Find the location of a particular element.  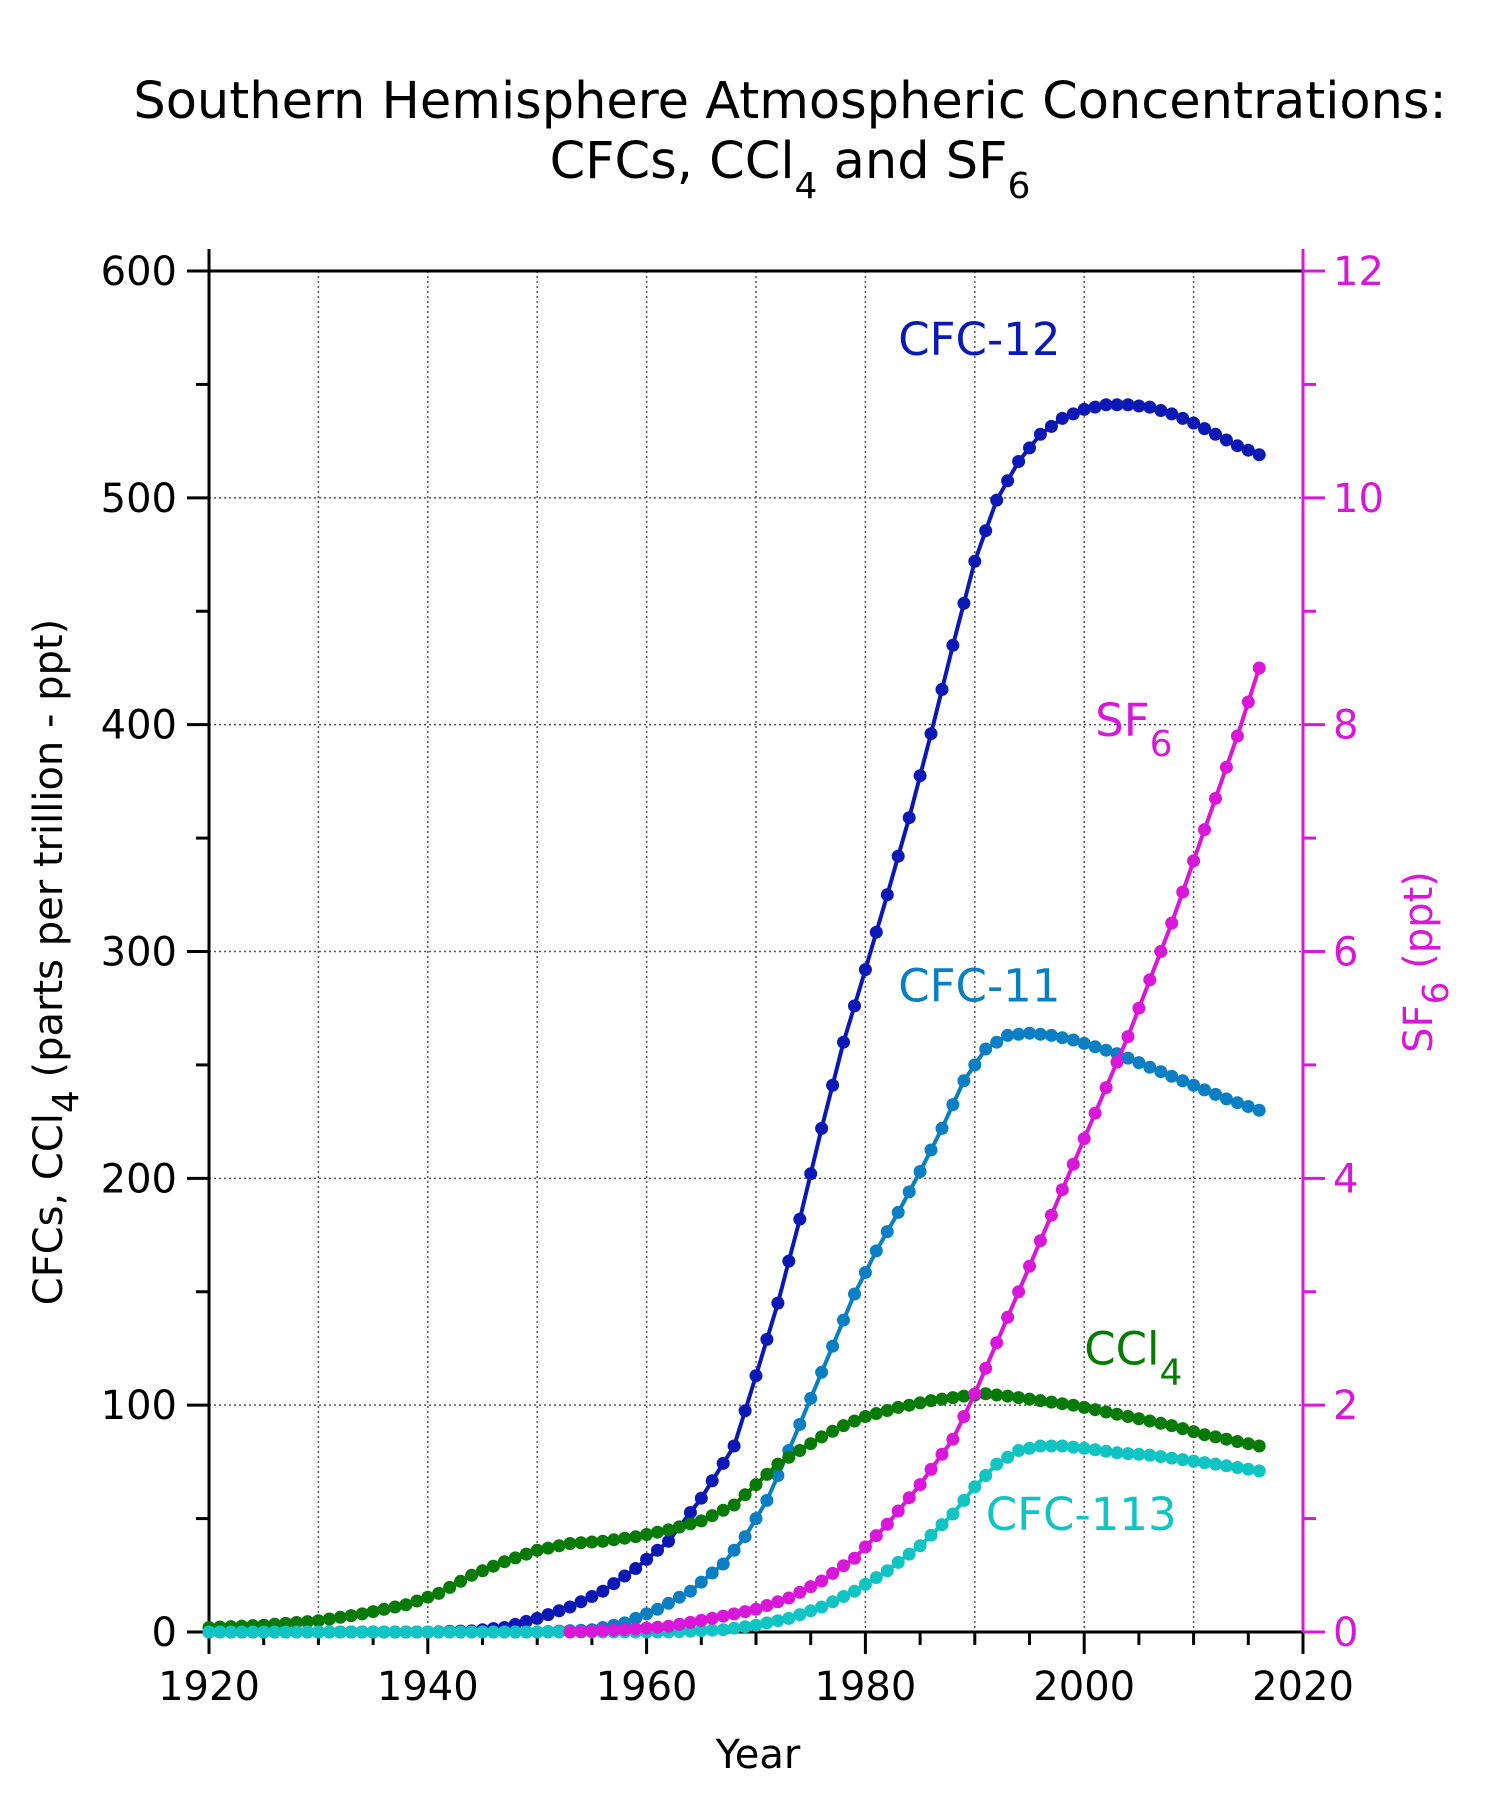

y2-tick-label: 10 is located at coordinates (1358, 499).